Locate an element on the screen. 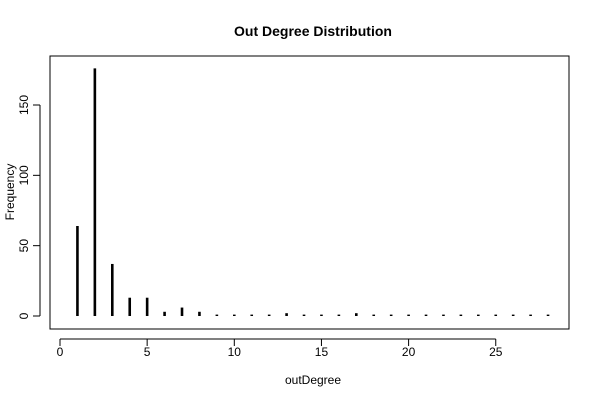 Image resolution: width=600 pixels, height=400 pixels. y-tick-label: 150 is located at coordinates (24, 105).